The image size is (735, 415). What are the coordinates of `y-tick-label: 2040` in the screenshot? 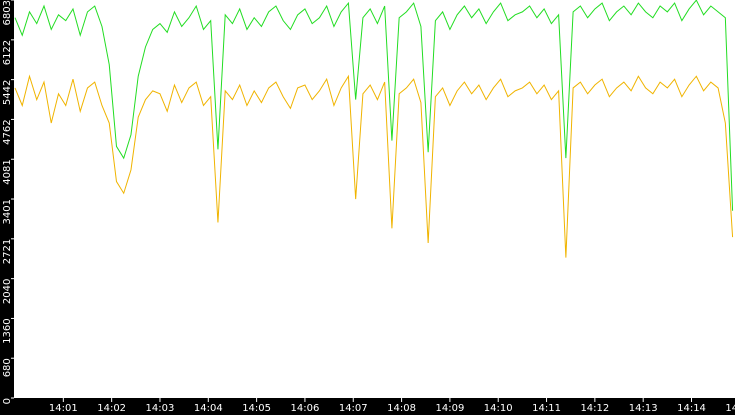 It's located at (7, 291).